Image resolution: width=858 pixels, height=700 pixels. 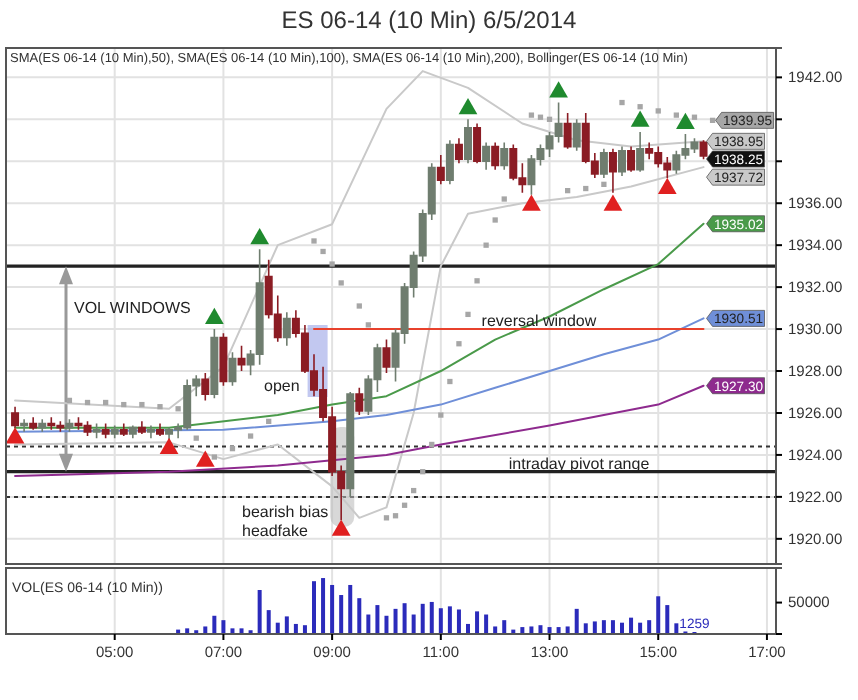 I want to click on annotation: reversal window, so click(x=539, y=321).